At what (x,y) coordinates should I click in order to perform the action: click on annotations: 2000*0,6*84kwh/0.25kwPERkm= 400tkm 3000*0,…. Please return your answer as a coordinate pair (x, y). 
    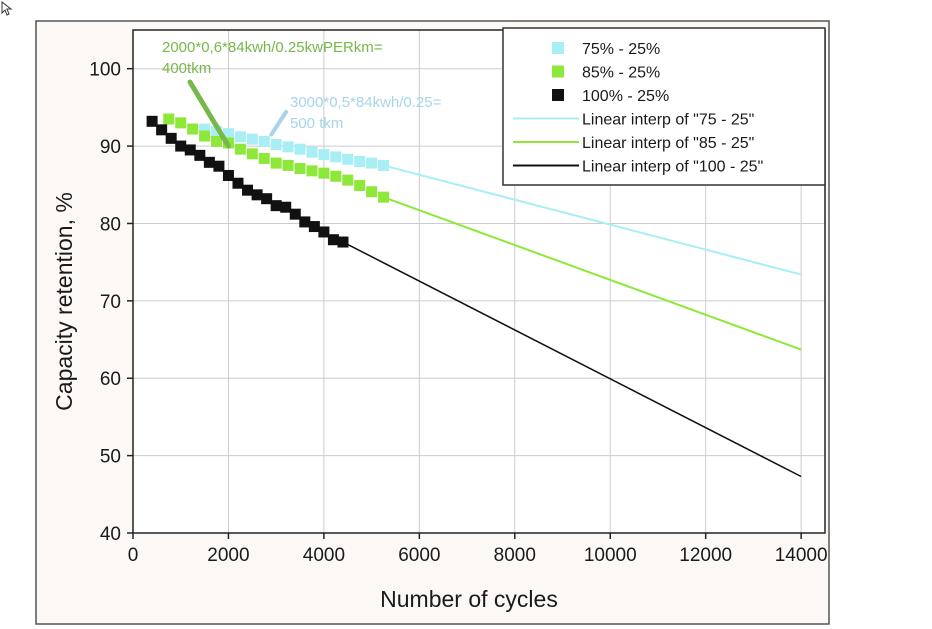
    Looking at the image, I should click on (302, 94).